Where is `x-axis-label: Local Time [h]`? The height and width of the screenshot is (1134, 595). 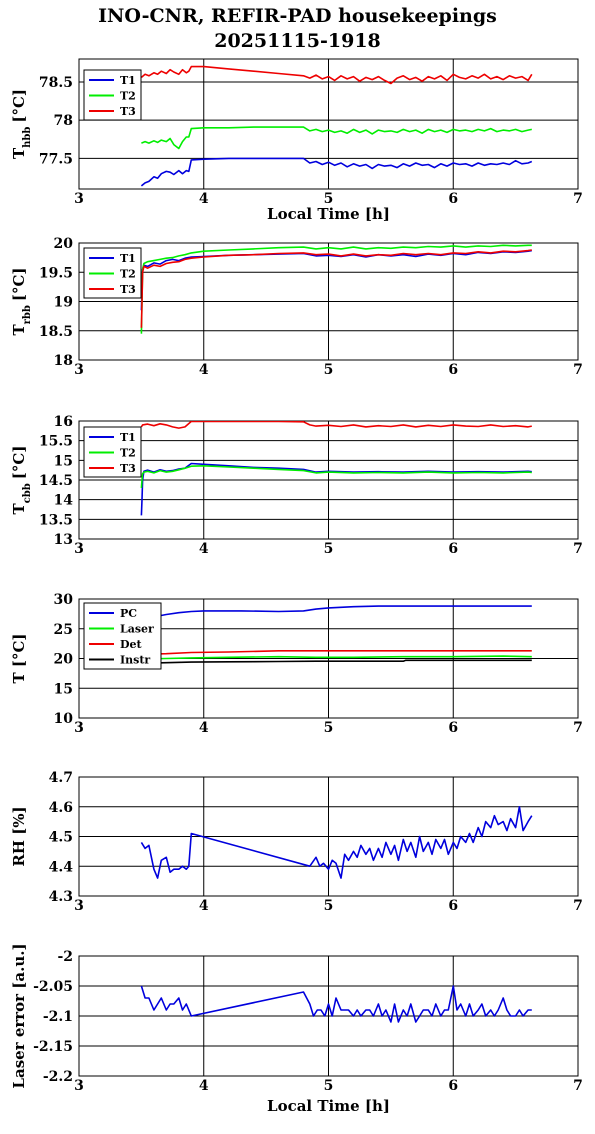
x-axis-label: Local Time [h] is located at coordinates (328, 1106).